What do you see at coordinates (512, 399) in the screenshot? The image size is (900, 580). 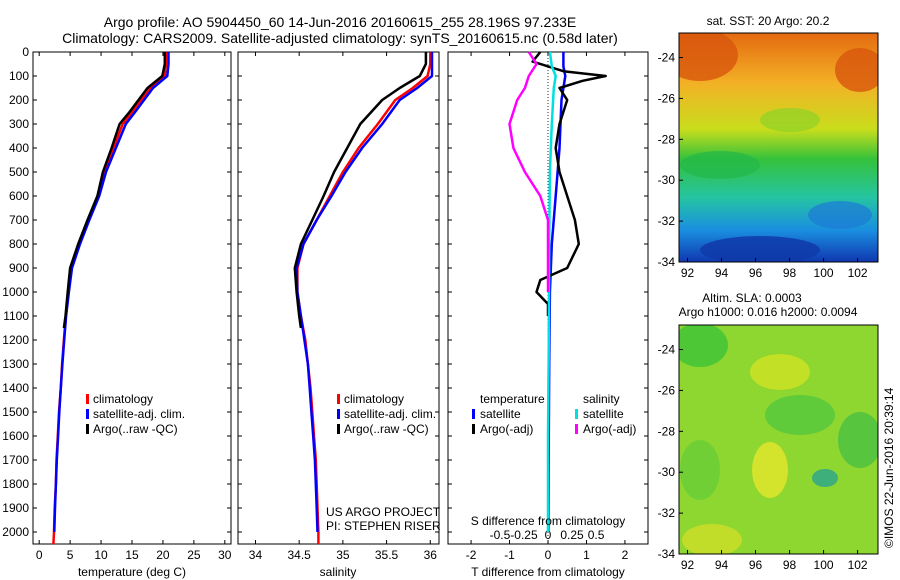 I see `legend-header-temperature: temperature` at bounding box center [512, 399].